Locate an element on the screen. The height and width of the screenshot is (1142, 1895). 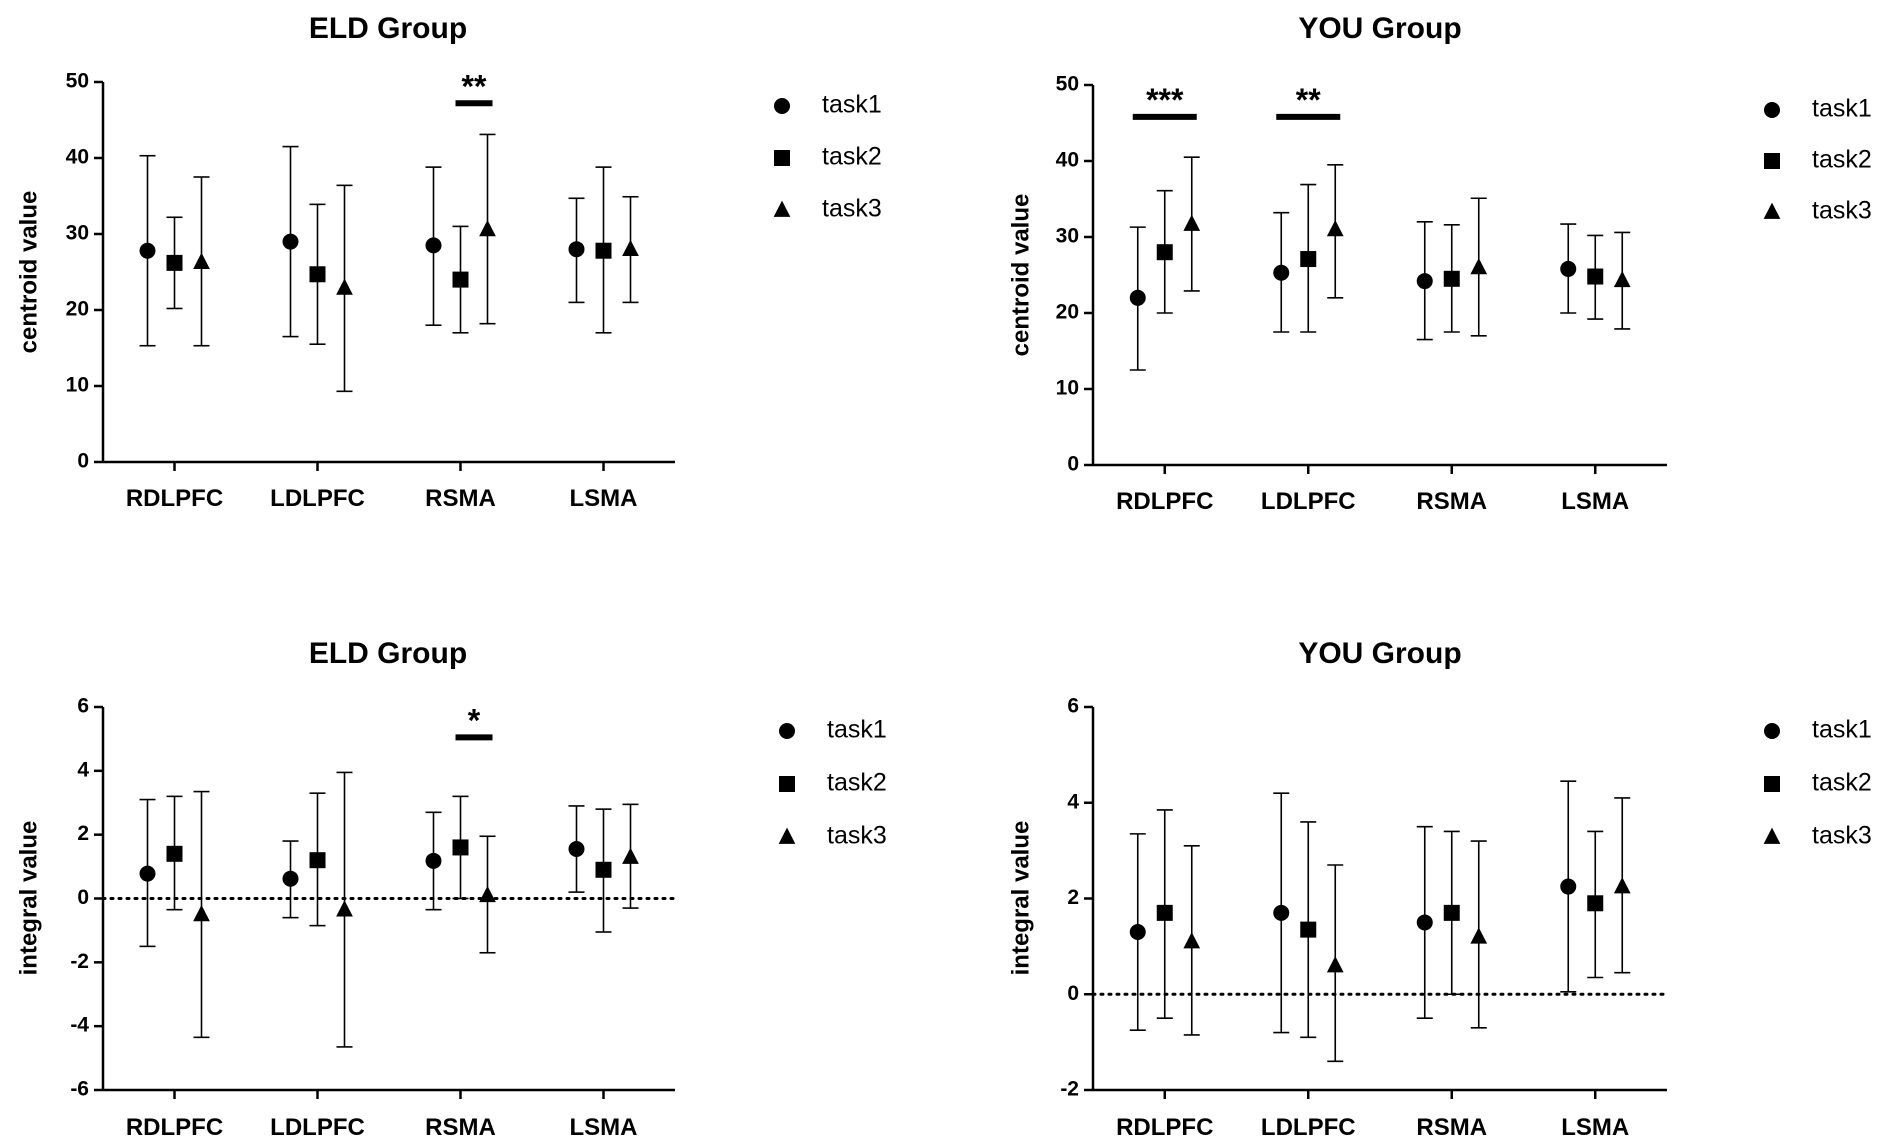
y-tick-label: -4 is located at coordinates (79, 1025).